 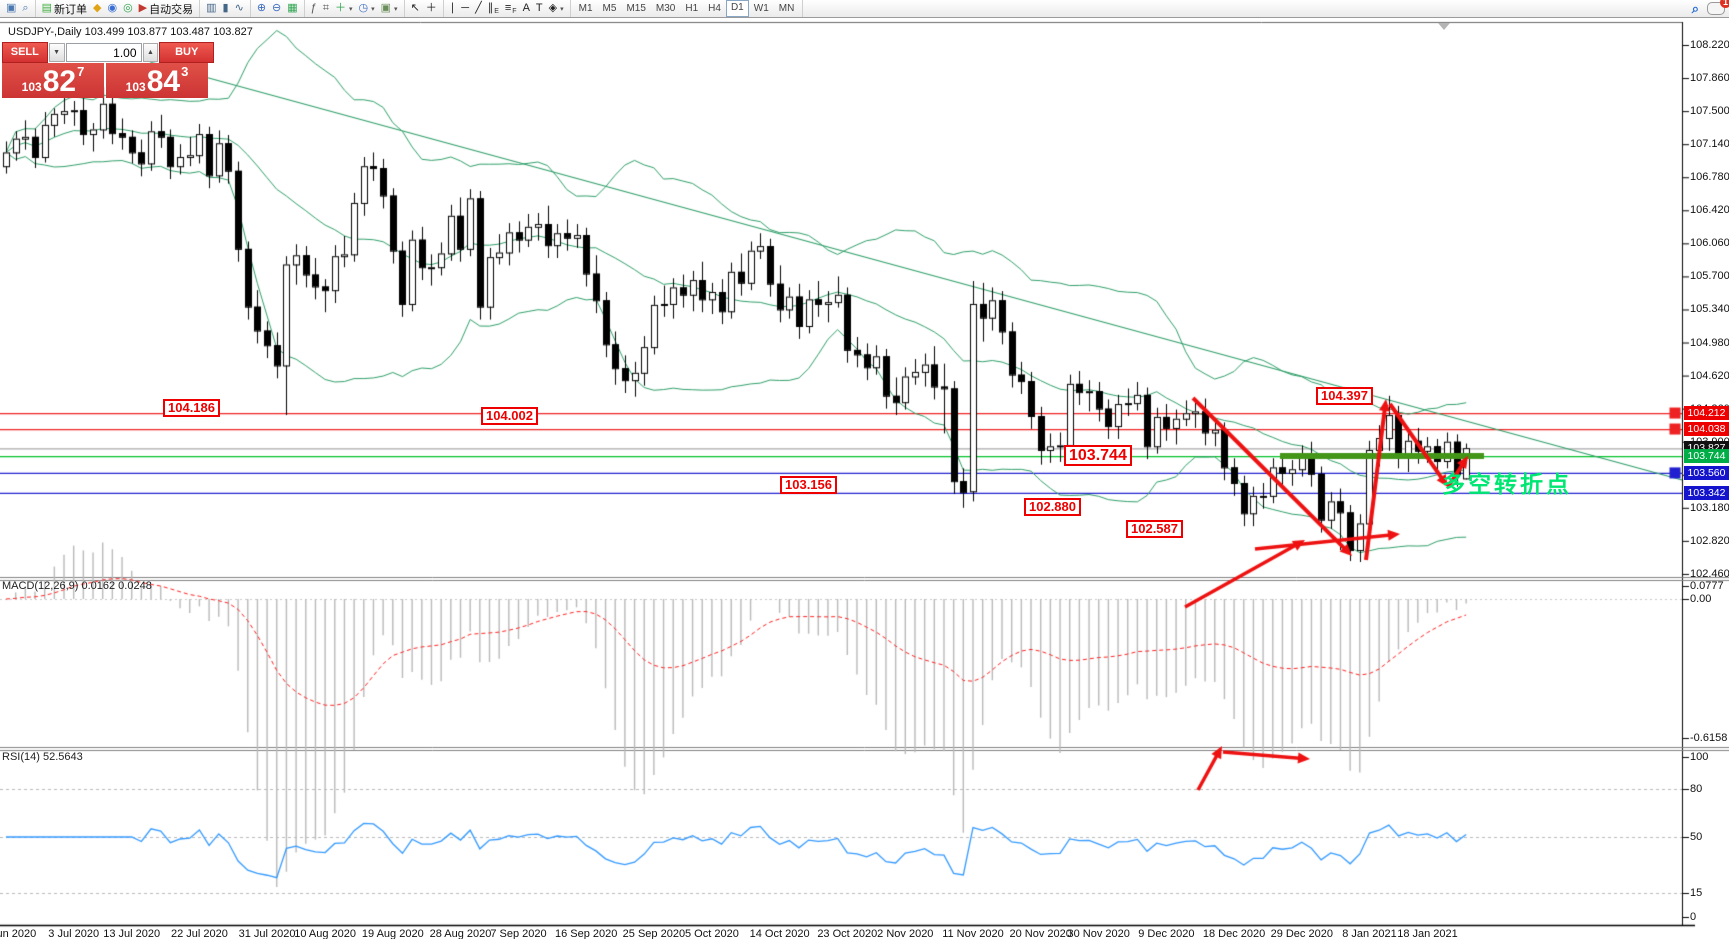 What do you see at coordinates (711, 933) in the screenshot?
I see `date-axis-label: 5 Oct 2020` at bounding box center [711, 933].